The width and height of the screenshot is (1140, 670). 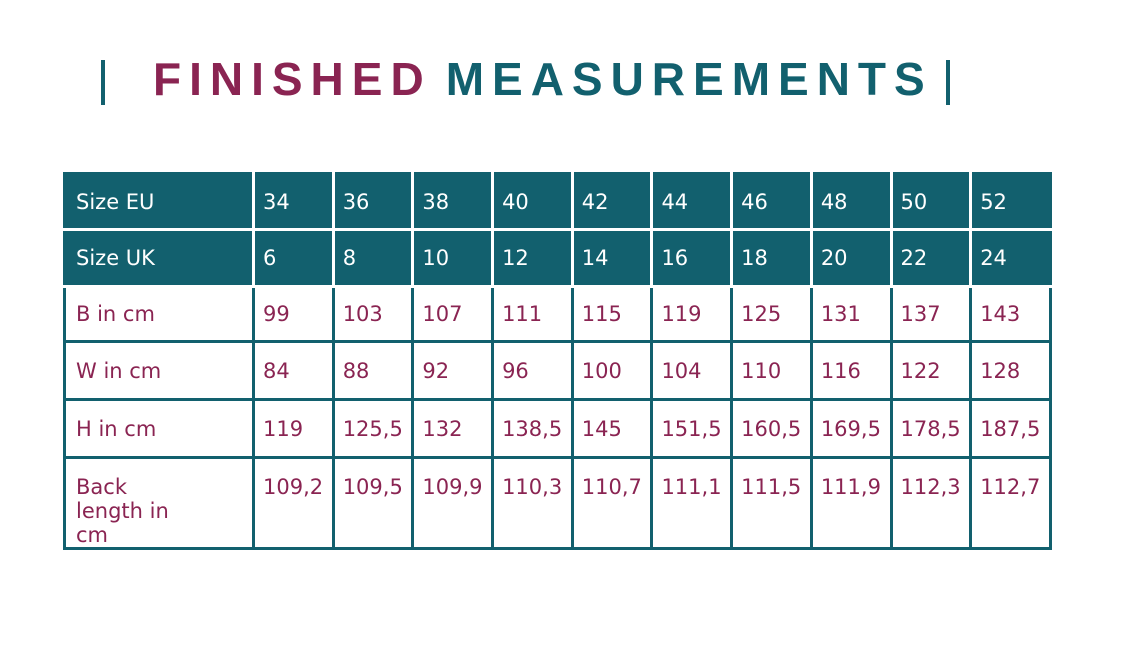 What do you see at coordinates (532, 201) in the screenshot?
I see `table-cell: 40` at bounding box center [532, 201].